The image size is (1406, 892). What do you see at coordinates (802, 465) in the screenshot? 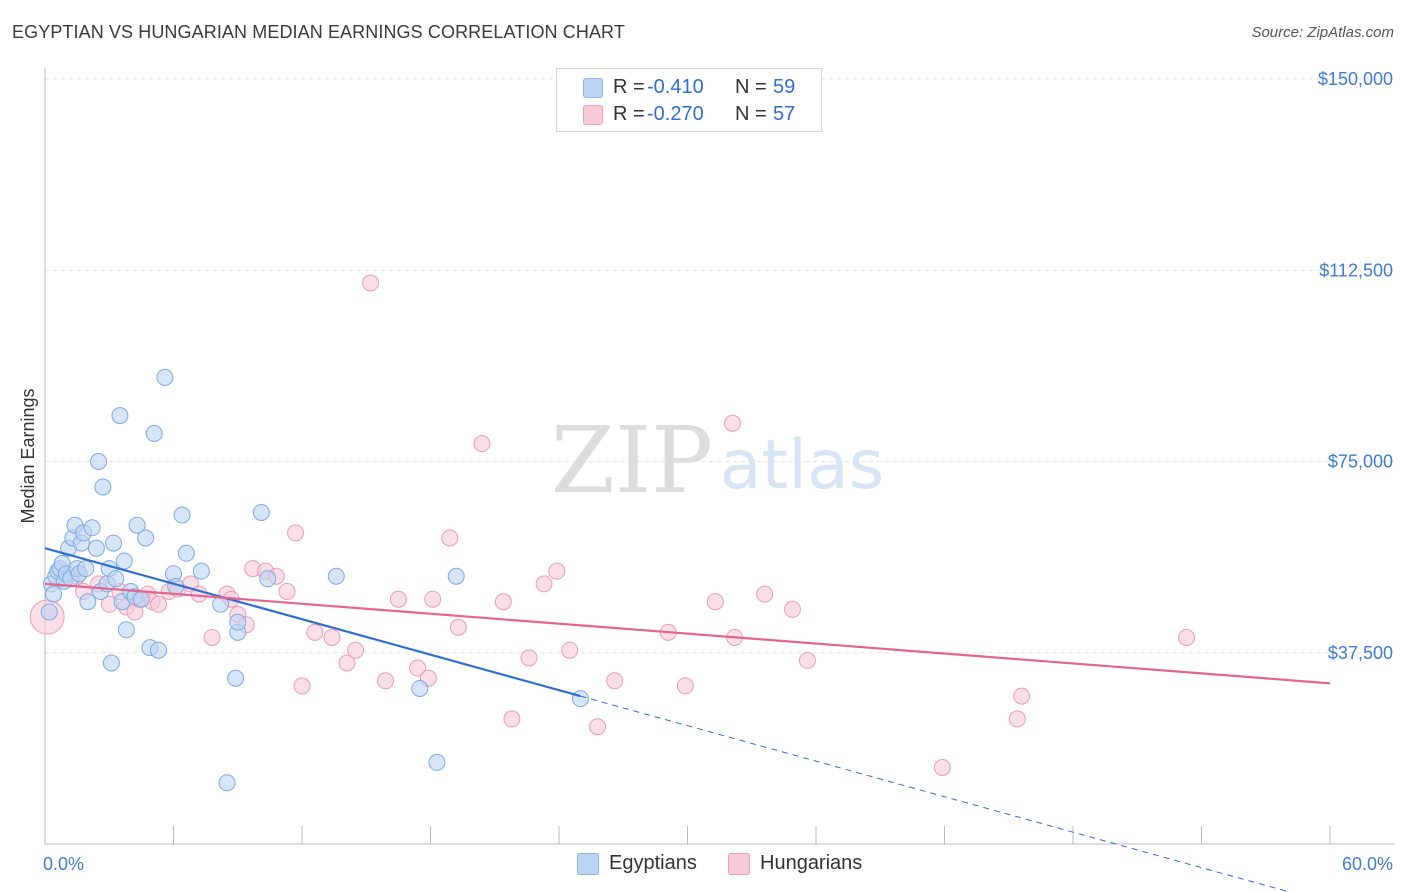
I see `watermark-atlas: atlas` at bounding box center [802, 465].